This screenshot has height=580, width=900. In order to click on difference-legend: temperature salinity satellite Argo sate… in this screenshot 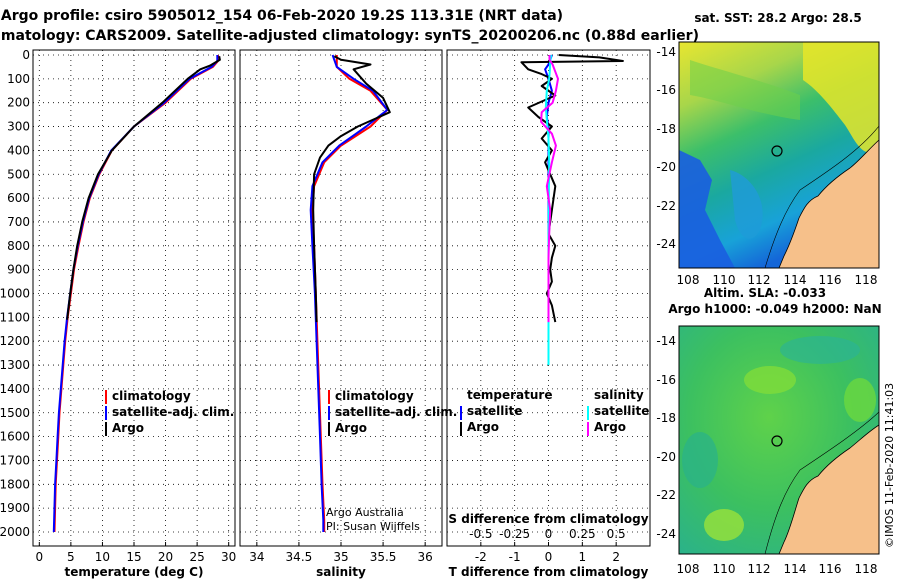, I will do `click(554, 412)`.